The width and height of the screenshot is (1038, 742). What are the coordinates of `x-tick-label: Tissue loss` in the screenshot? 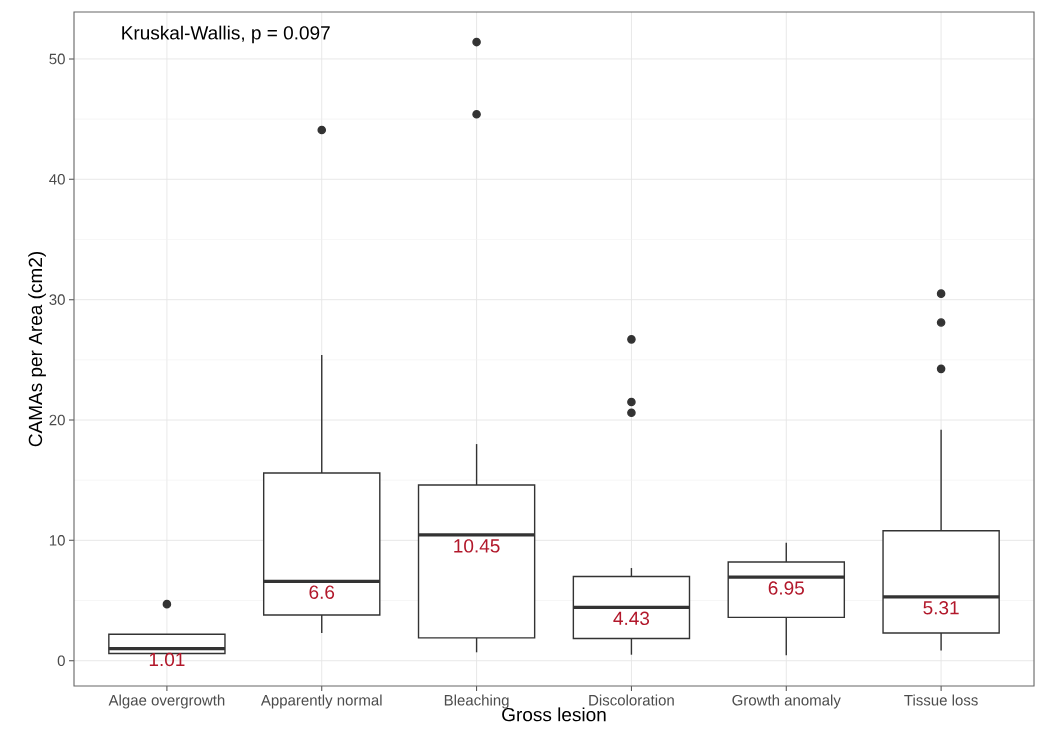 It's located at (941, 700).